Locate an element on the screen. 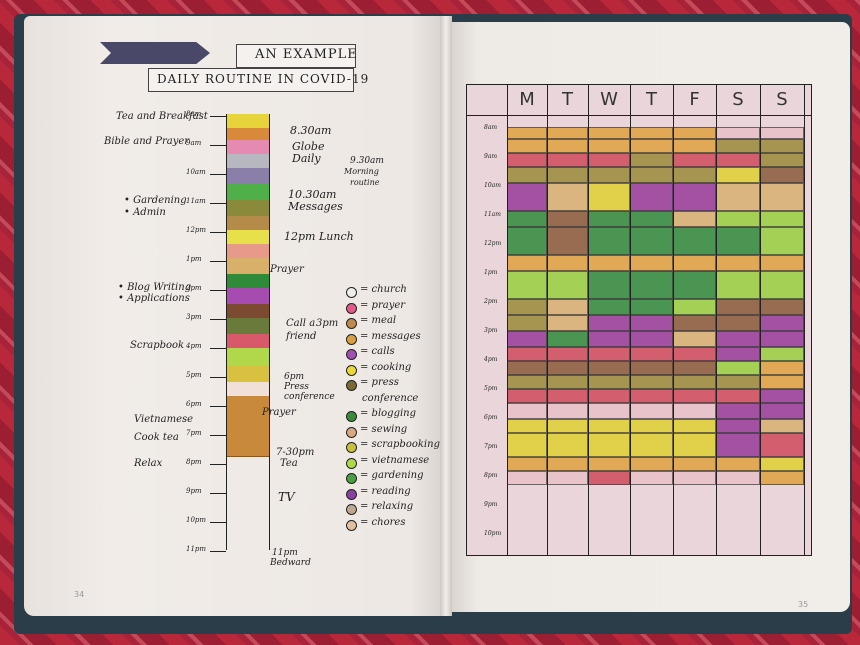 The image size is (860, 645). time-label: 11pm is located at coordinates (196, 549).